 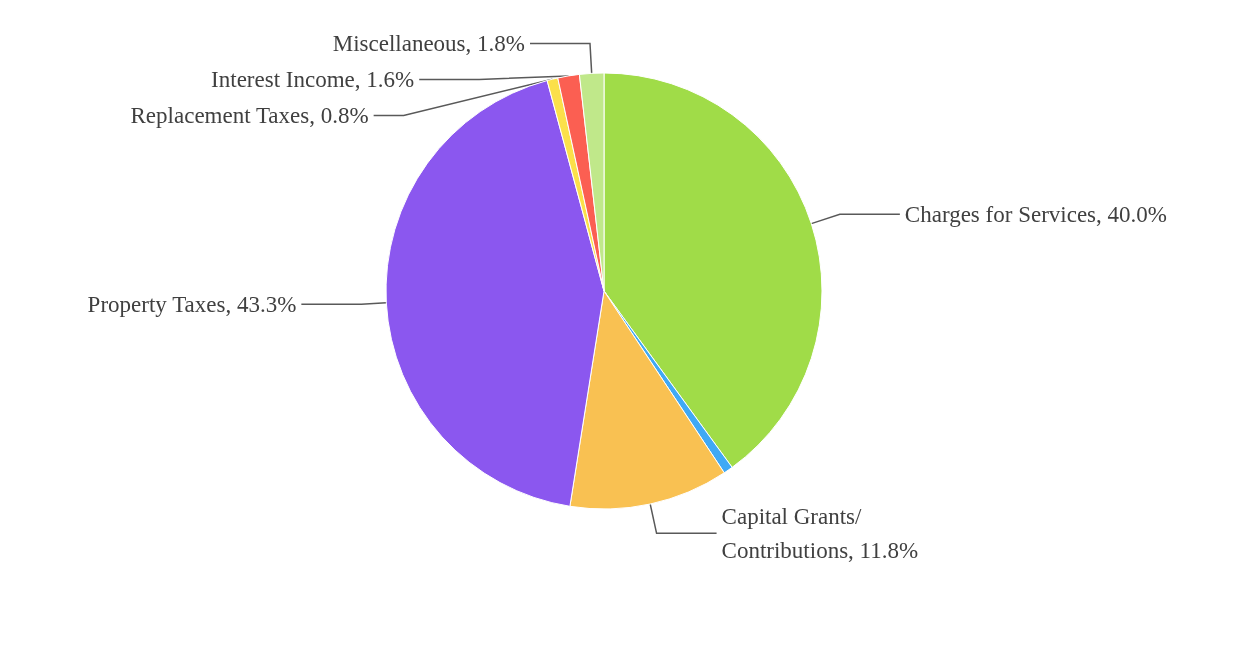 What do you see at coordinates (428, 43) in the screenshot?
I see `slice-label: Miscellaneous, 1.8%` at bounding box center [428, 43].